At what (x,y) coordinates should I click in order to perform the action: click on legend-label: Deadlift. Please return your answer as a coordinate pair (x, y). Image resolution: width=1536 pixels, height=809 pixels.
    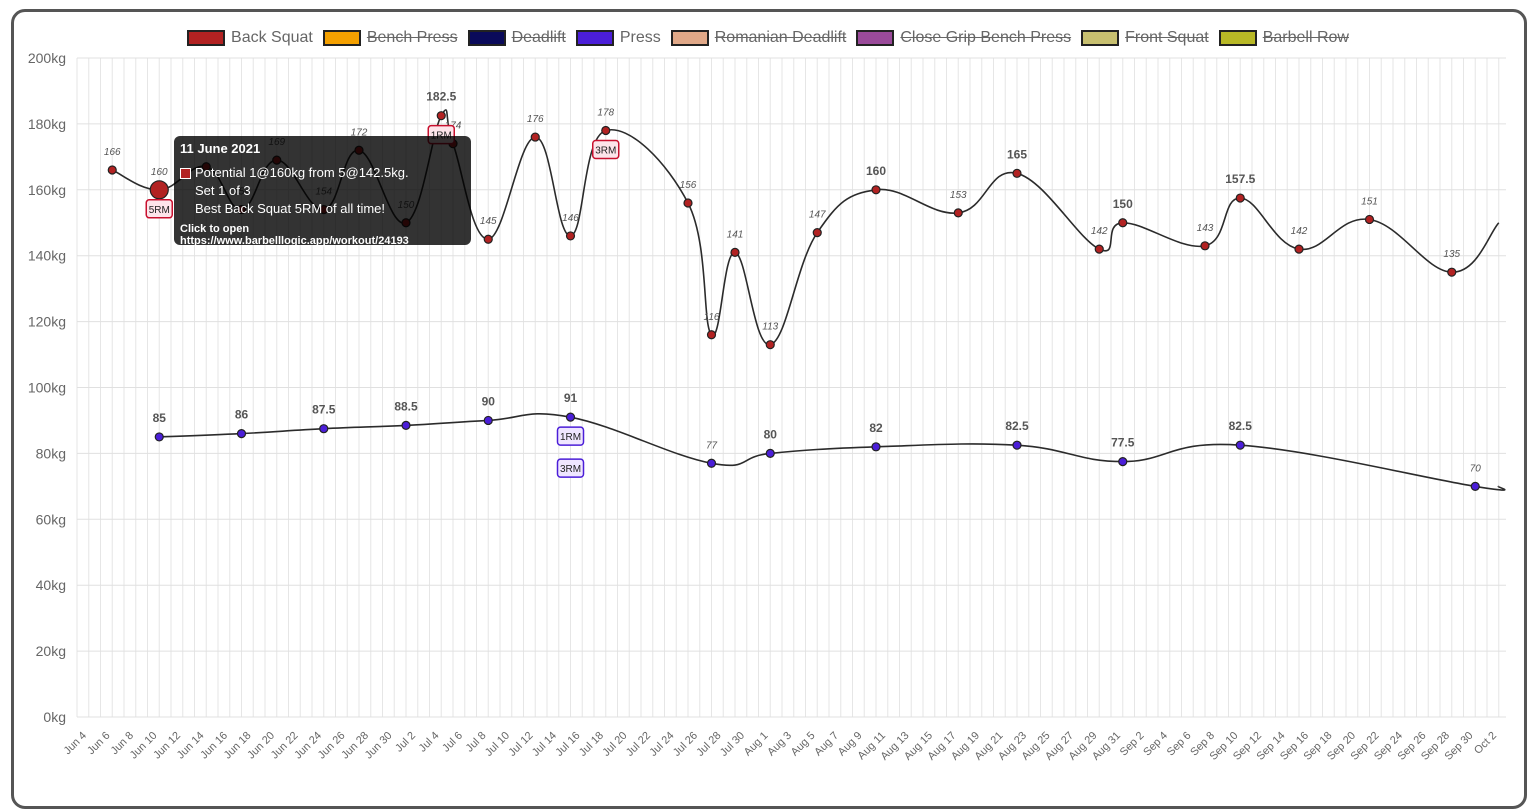
    Looking at the image, I should click on (538, 37).